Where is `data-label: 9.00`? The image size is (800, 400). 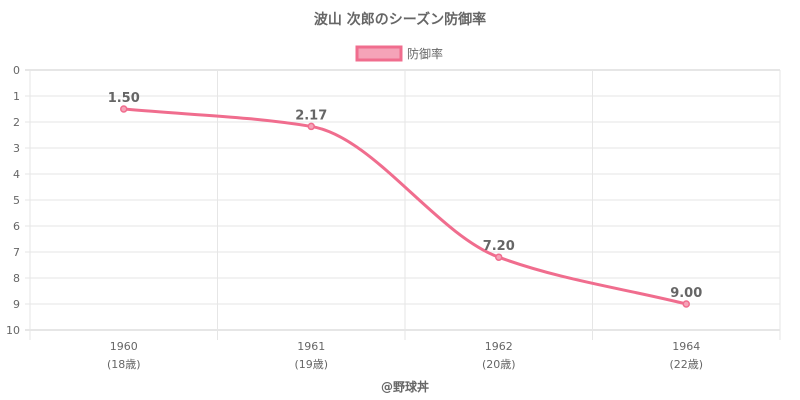
data-label: 9.00 is located at coordinates (686, 293).